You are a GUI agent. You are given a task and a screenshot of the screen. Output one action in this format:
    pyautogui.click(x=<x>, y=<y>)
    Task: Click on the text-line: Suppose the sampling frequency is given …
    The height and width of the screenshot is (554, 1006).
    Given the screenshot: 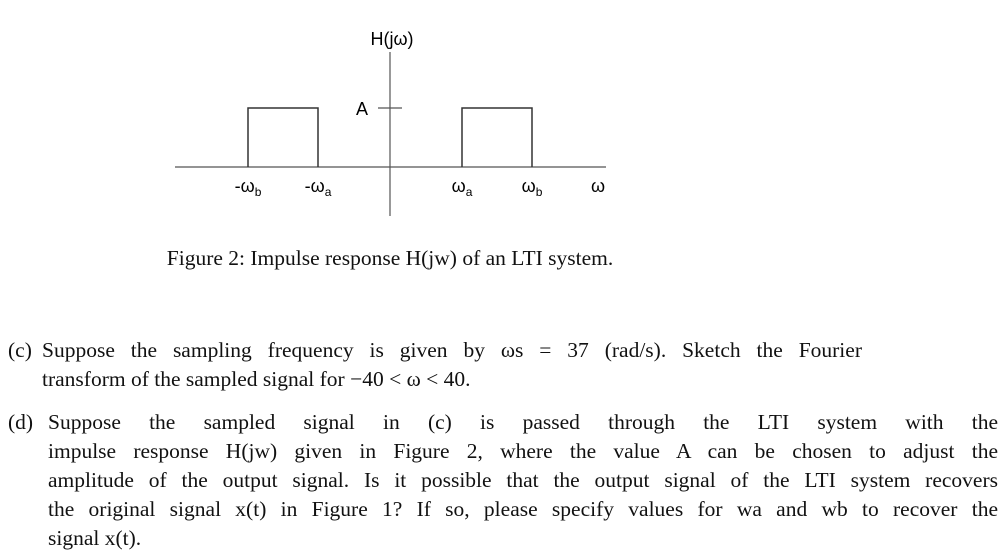 What is the action you would take?
    pyautogui.click(x=452, y=350)
    